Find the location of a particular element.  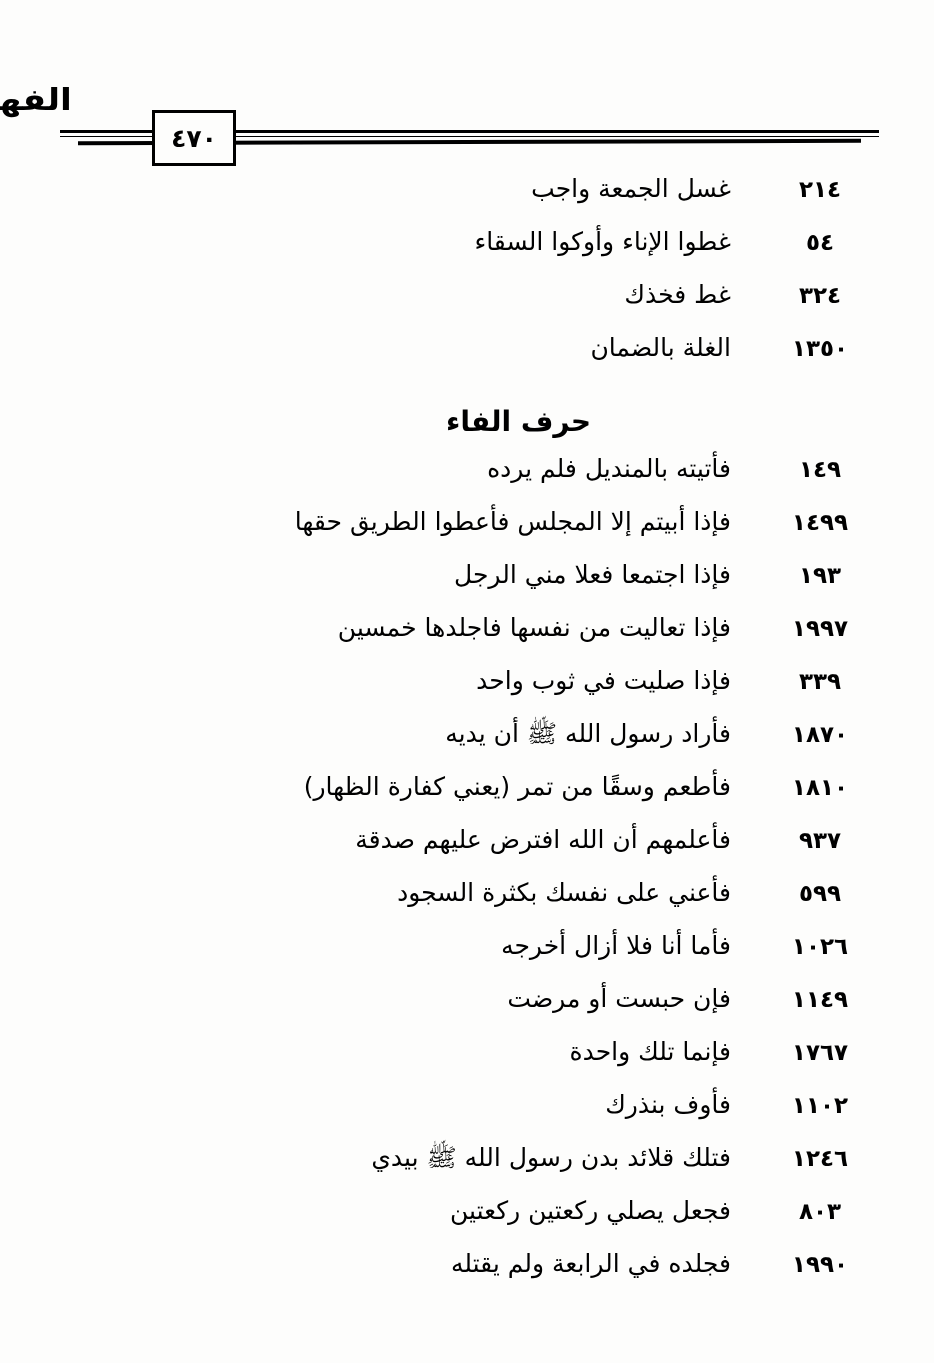

index-entry-row: ١٩٩٧ فإذا تعاليت من نفسها فاجلدها خمسين is located at coordinates (468, 640).